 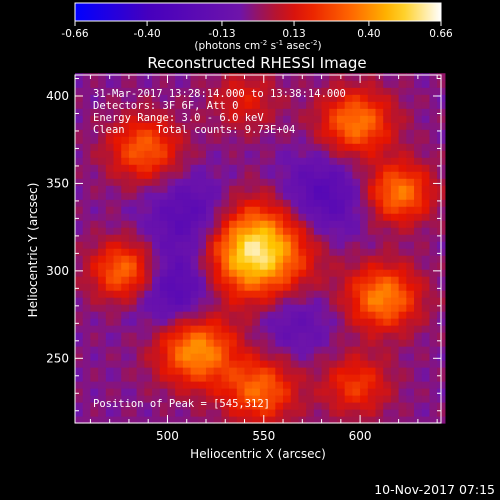 What do you see at coordinates (74, 34) in the screenshot?
I see `colorbar-tick-label: -0.66` at bounding box center [74, 34].